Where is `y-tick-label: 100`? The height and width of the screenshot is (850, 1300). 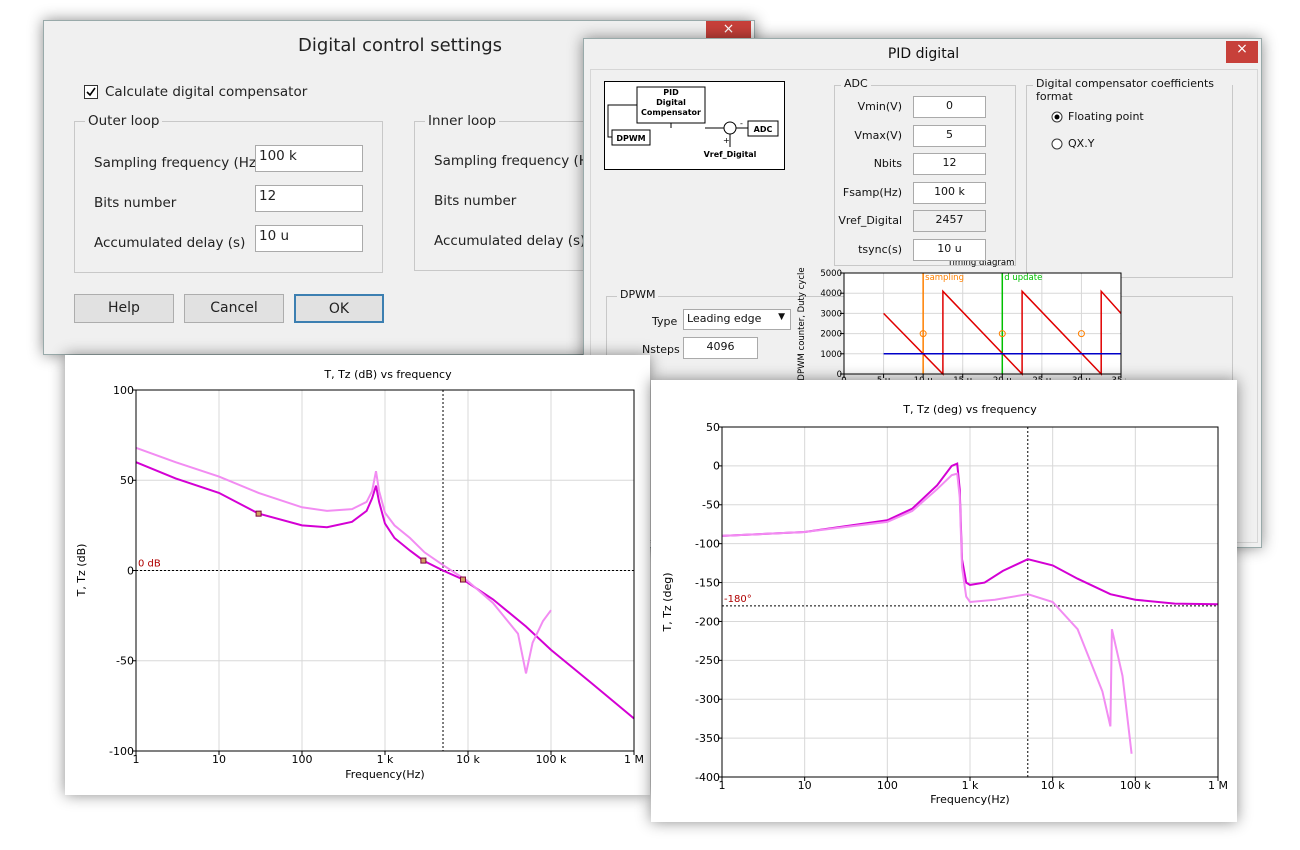
y-tick-label: 100 is located at coordinates (123, 390).